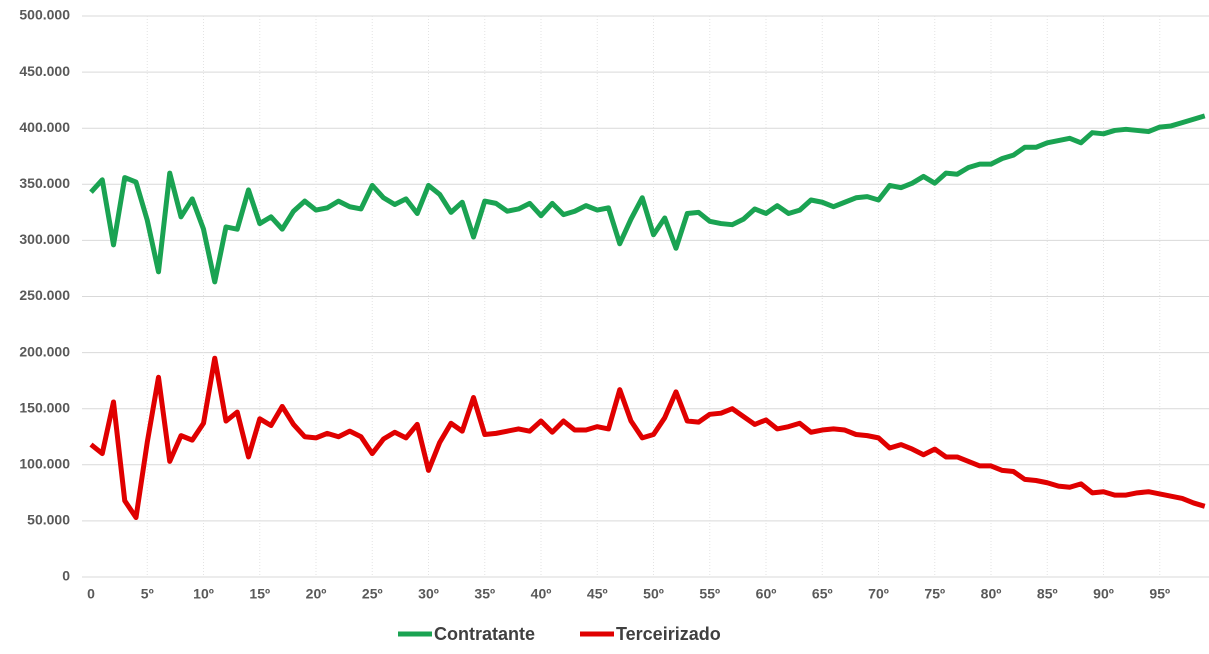 The height and width of the screenshot is (654, 1209). What do you see at coordinates (878, 594) in the screenshot?
I see `x-tick-label: 70º` at bounding box center [878, 594].